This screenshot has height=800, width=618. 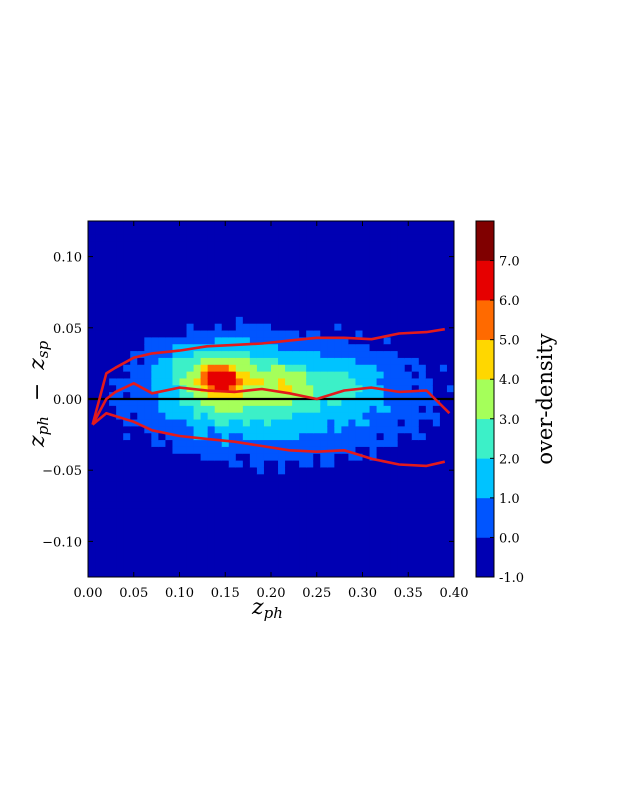 I want to click on colorbar-band, so click(x=485, y=320).